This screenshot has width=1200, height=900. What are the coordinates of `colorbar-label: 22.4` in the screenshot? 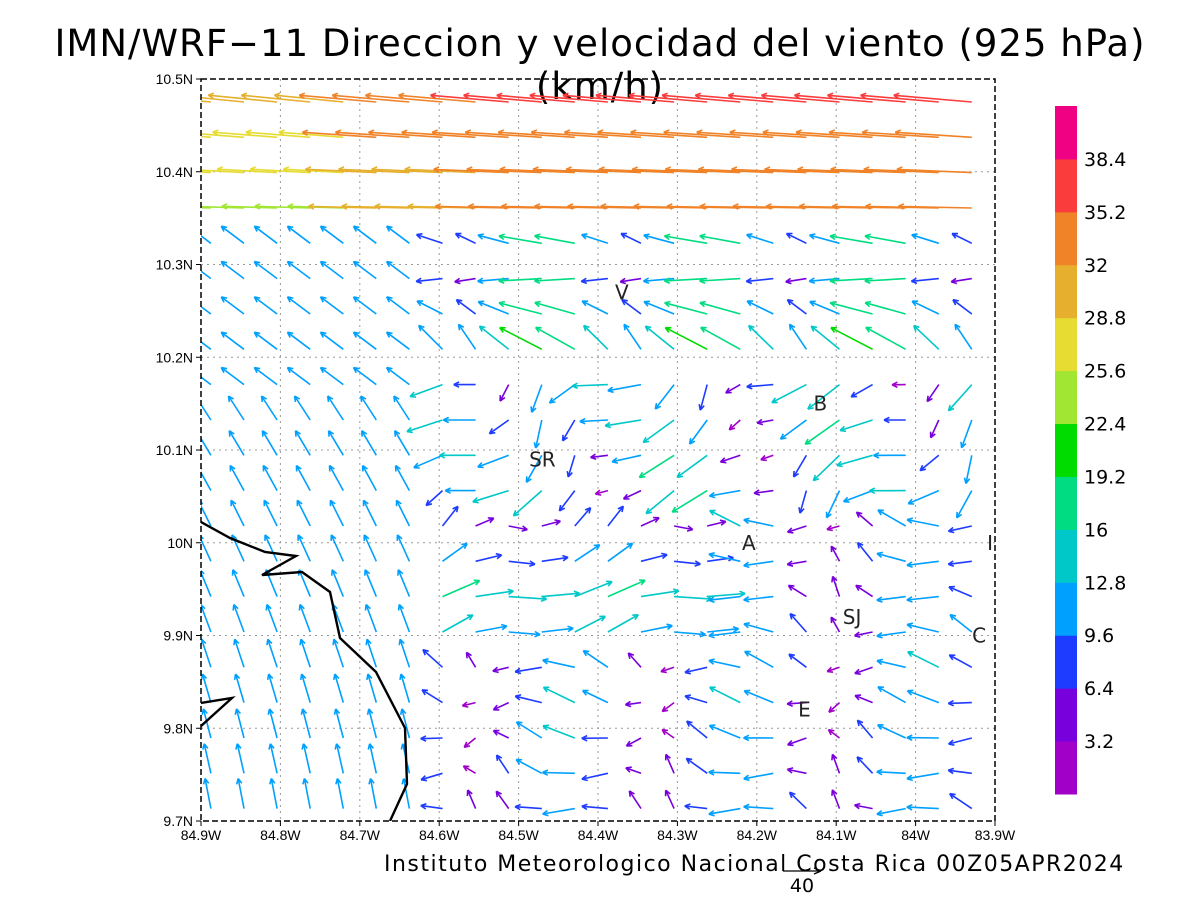 It's located at (1105, 425).